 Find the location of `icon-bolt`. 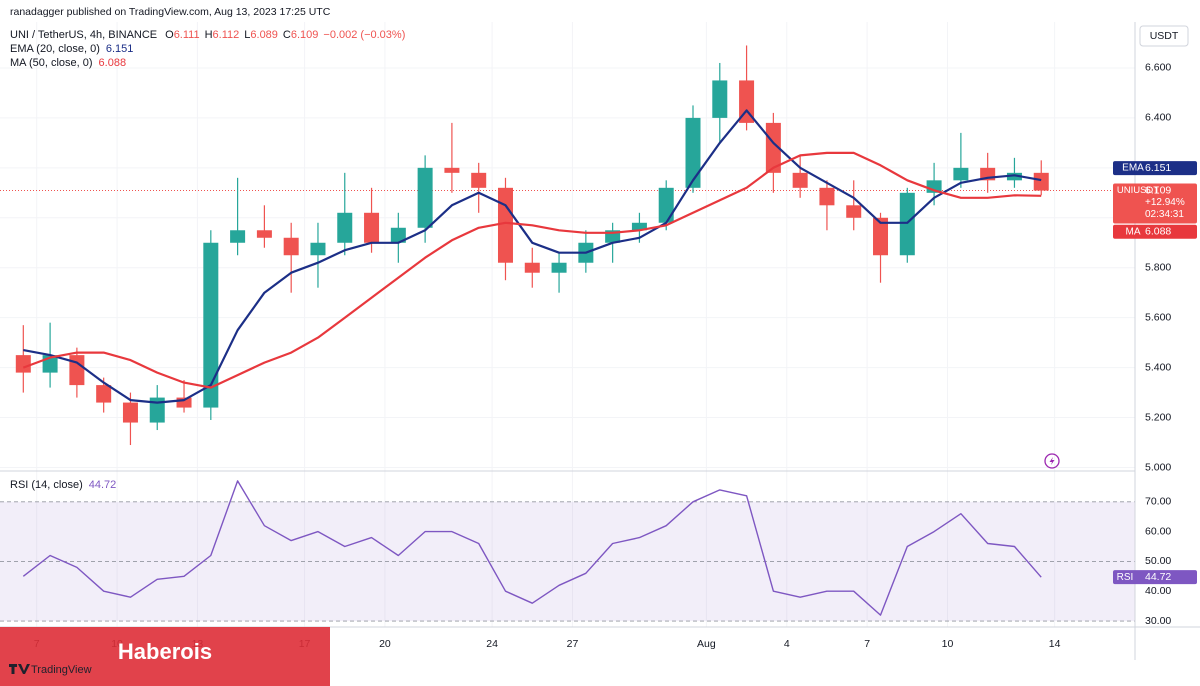

icon-bolt is located at coordinates (1052, 461).